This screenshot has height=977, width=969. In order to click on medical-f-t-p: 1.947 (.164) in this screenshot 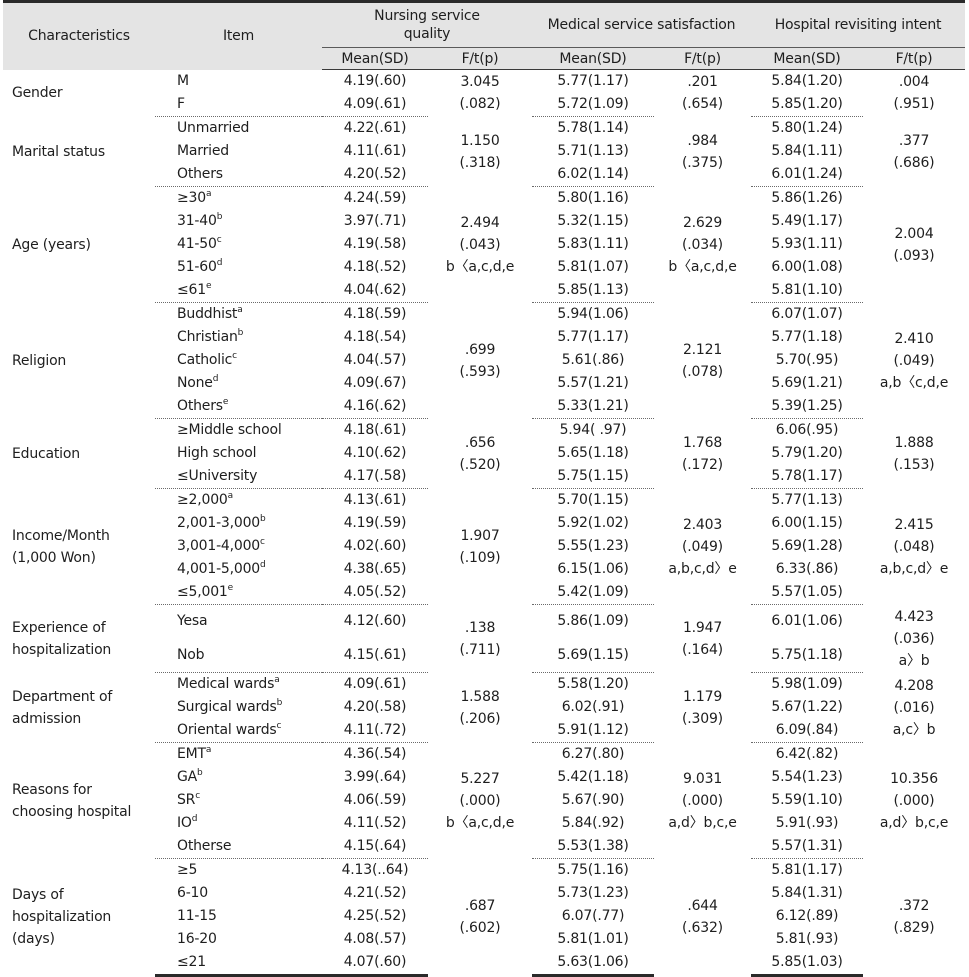, I will do `click(702, 639)`.